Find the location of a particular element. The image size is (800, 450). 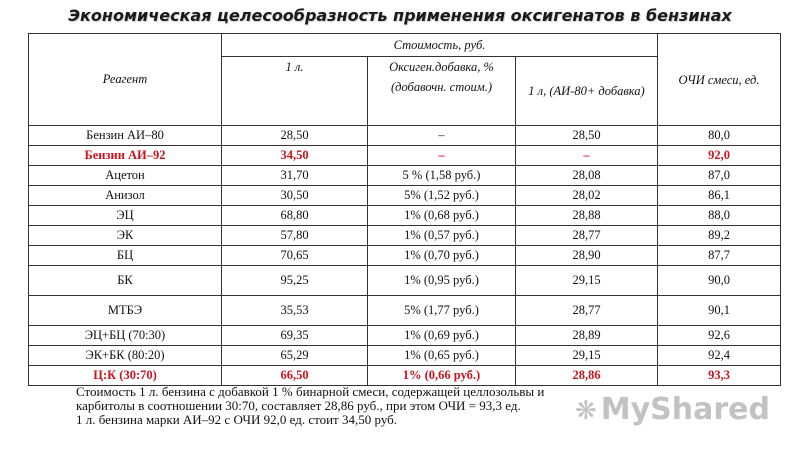

cell-price: 65,29 is located at coordinates (294, 355).